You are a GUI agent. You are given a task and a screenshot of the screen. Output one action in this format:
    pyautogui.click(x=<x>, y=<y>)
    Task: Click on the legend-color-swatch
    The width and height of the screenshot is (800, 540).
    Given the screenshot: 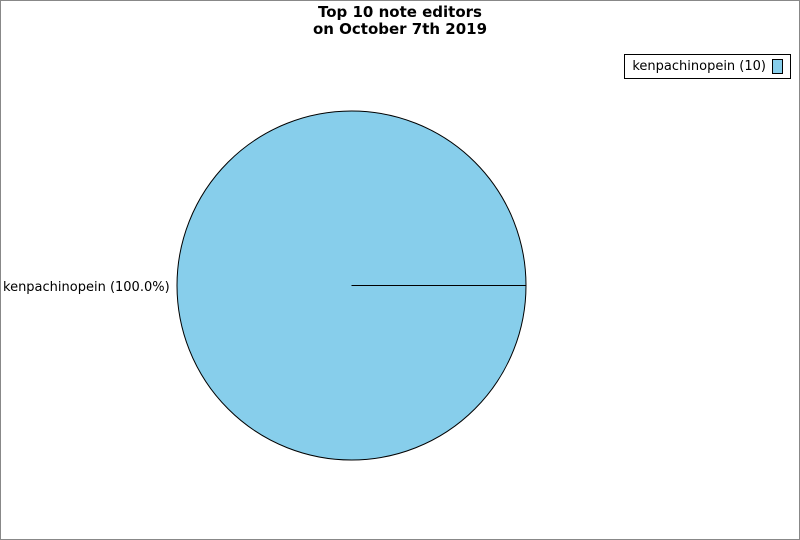 What is the action you would take?
    pyautogui.click(x=777, y=66)
    